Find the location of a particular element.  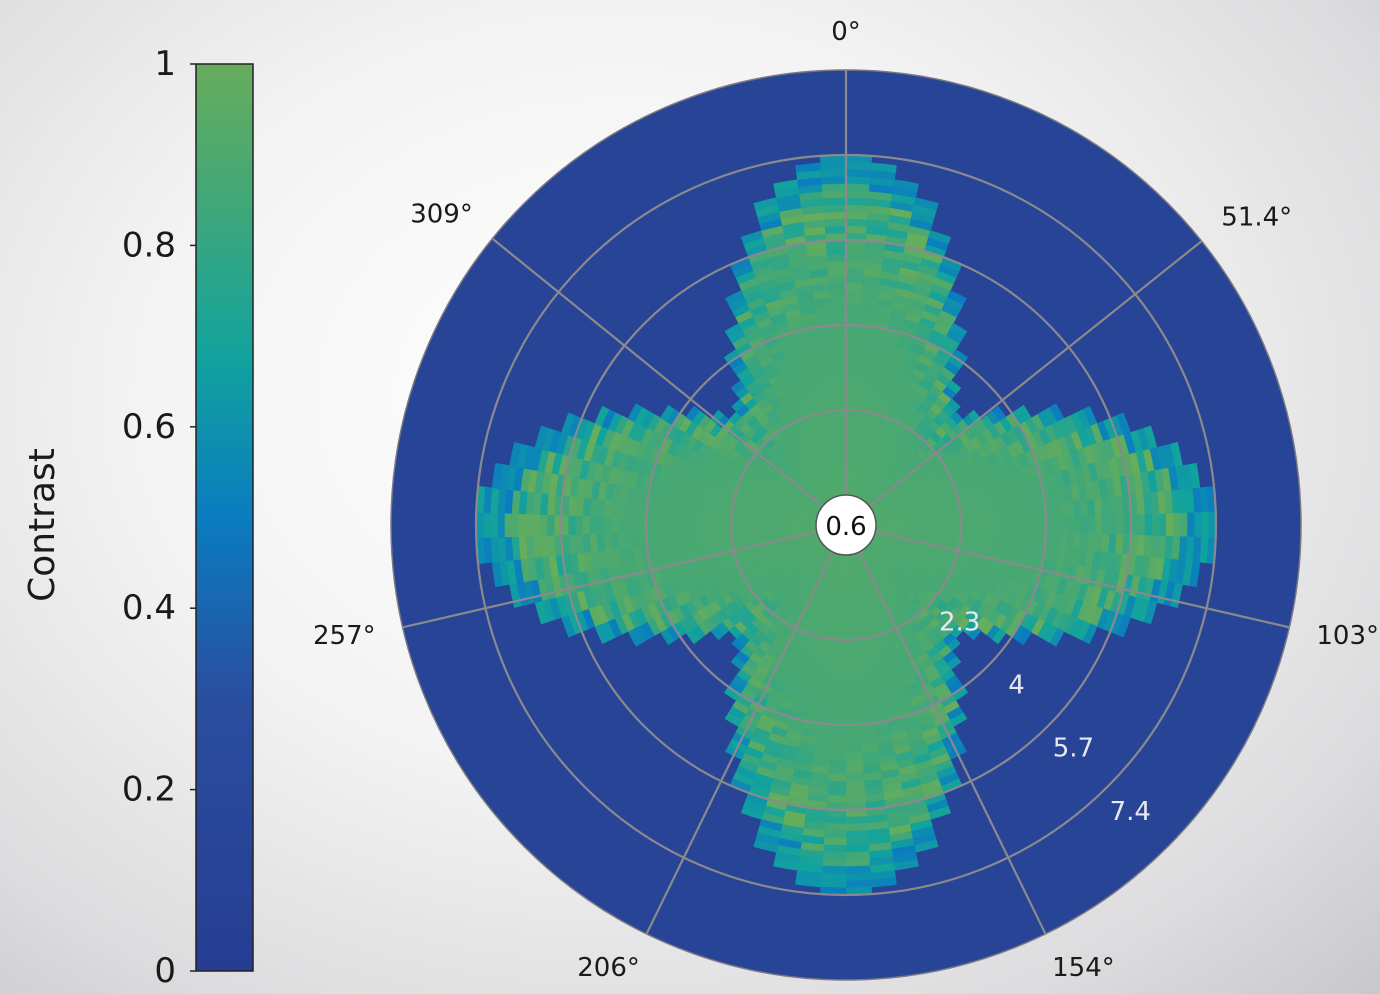

colorbar-tick-label: 0.8 is located at coordinates (149, 245).